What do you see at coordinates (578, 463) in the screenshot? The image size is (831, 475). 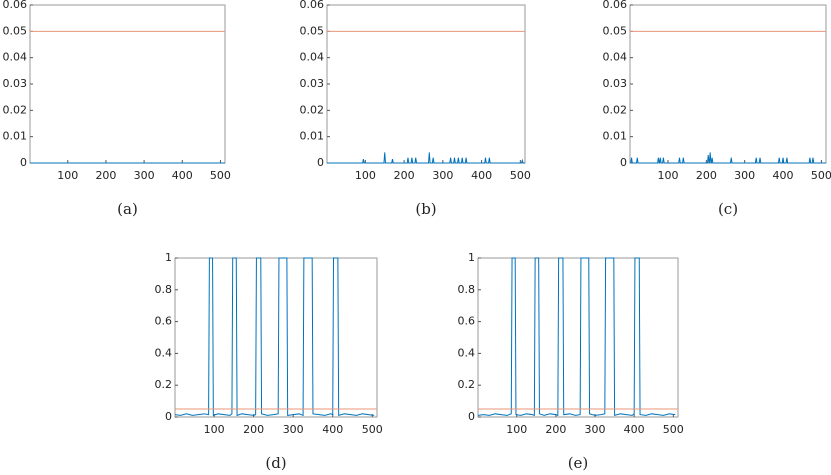 I see `caption: (e)` at bounding box center [578, 463].